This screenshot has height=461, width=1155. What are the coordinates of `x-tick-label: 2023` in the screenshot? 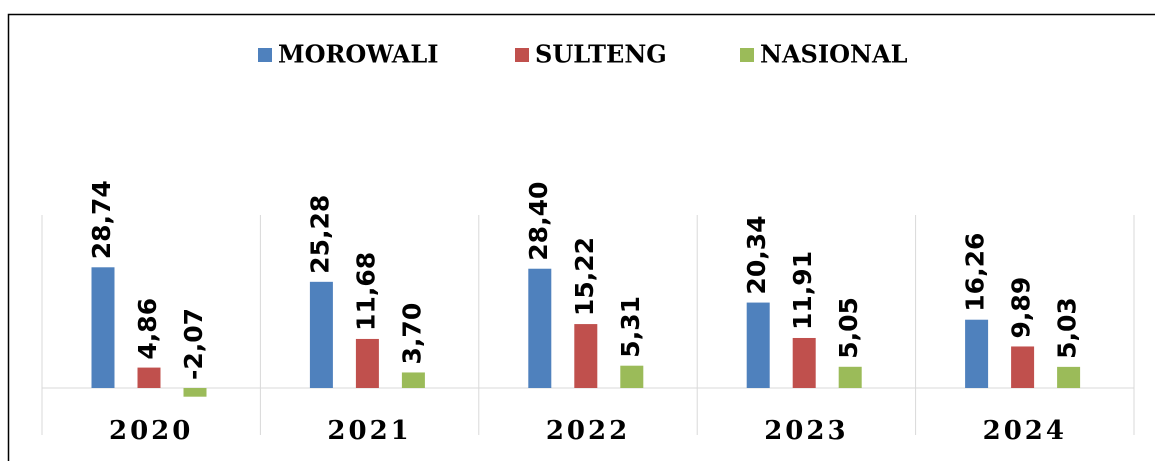 It's located at (806, 431).